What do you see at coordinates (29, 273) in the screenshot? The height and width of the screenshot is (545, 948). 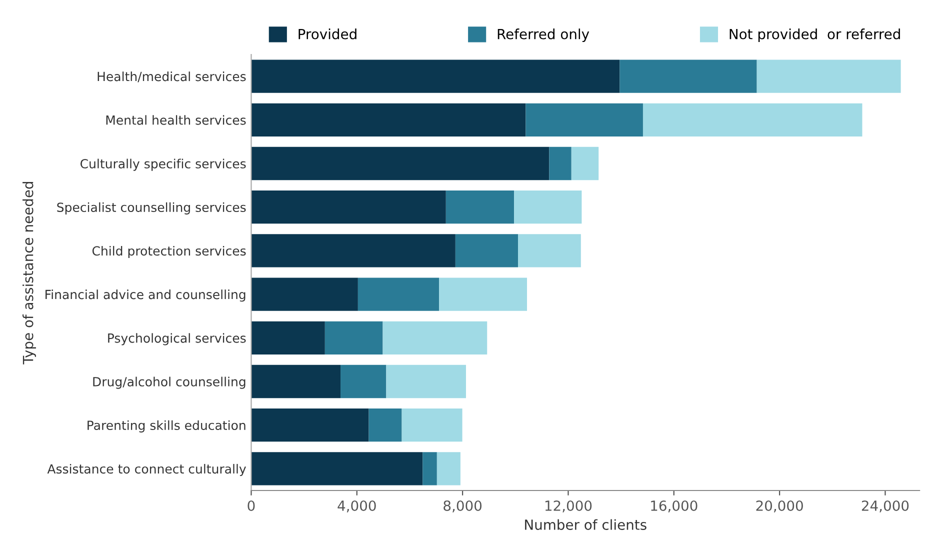 I see `y-axis-title: Type of assistance needed` at bounding box center [29, 273].